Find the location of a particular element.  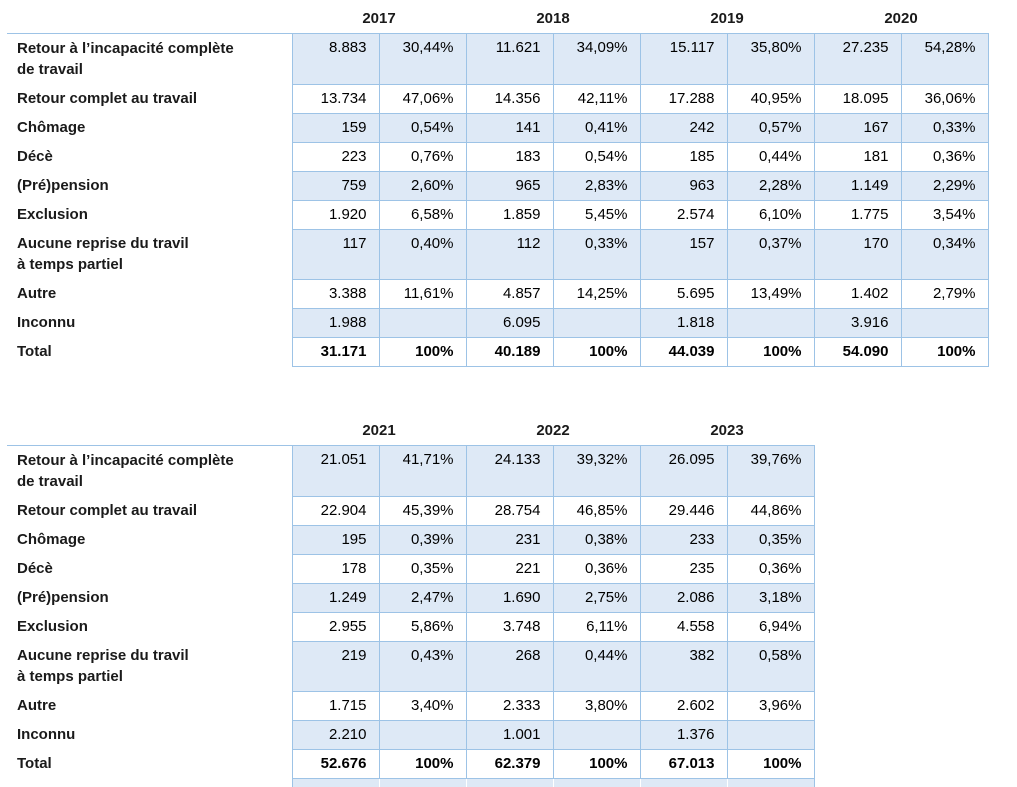

percent-cell: 47,06% is located at coordinates (422, 98).